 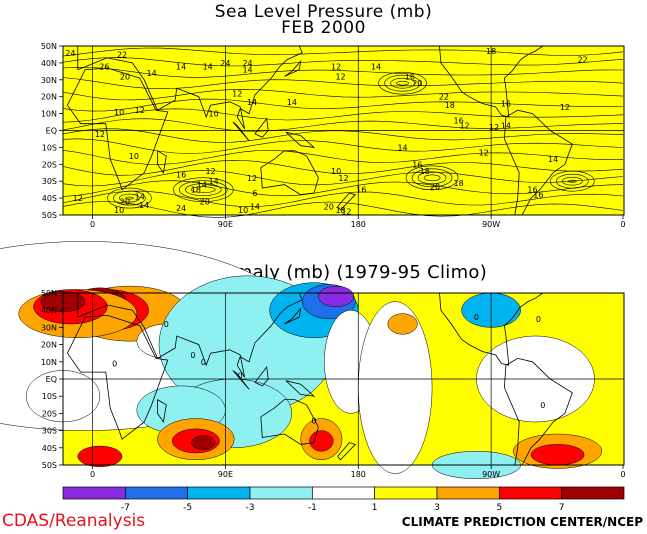 I want to click on contour-label: 22, so click(x=444, y=97).